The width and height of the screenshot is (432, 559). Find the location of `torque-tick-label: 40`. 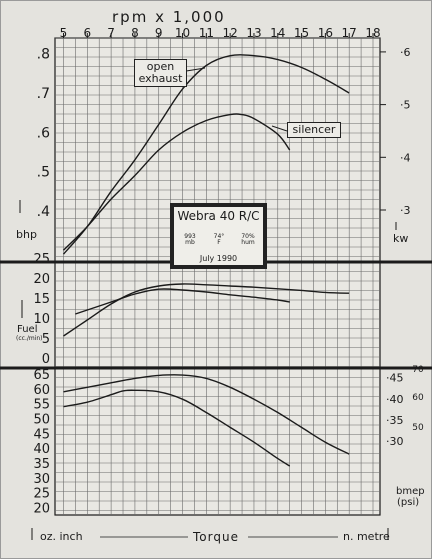

torque-tick-label: 40 is located at coordinates (41, 449).